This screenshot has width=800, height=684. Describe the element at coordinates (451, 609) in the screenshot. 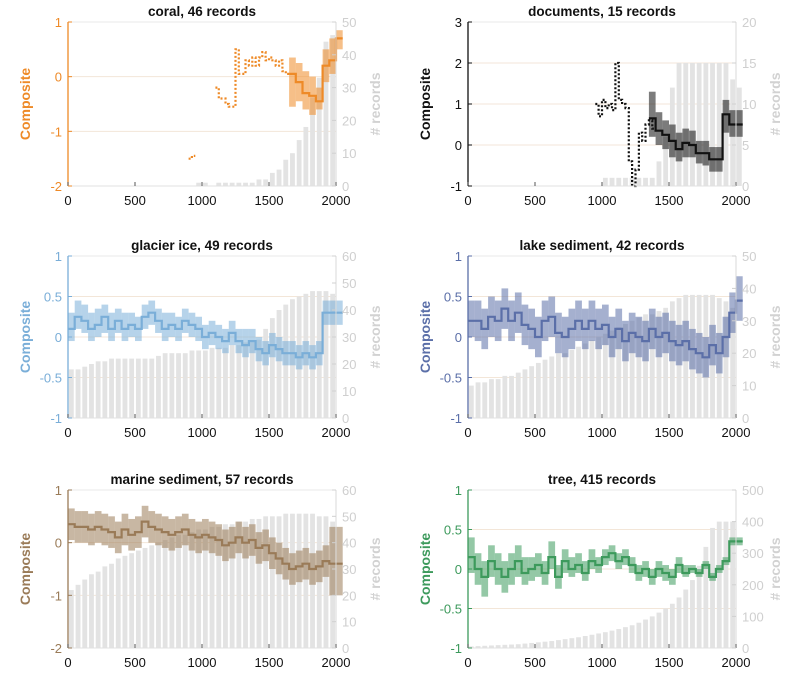

I see `y-tick-label: -0.5` at that location.